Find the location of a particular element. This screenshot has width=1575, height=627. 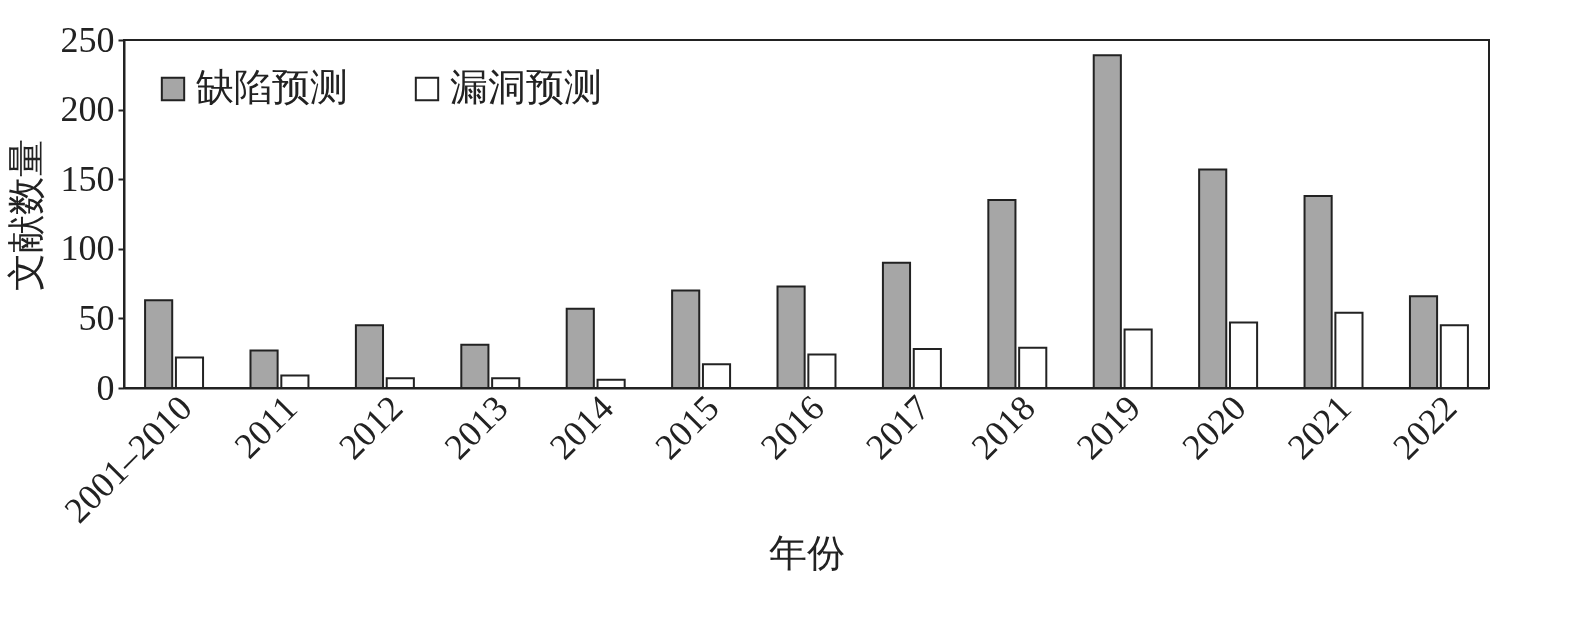

y-tick-label: 150 is located at coordinates (87, 178).